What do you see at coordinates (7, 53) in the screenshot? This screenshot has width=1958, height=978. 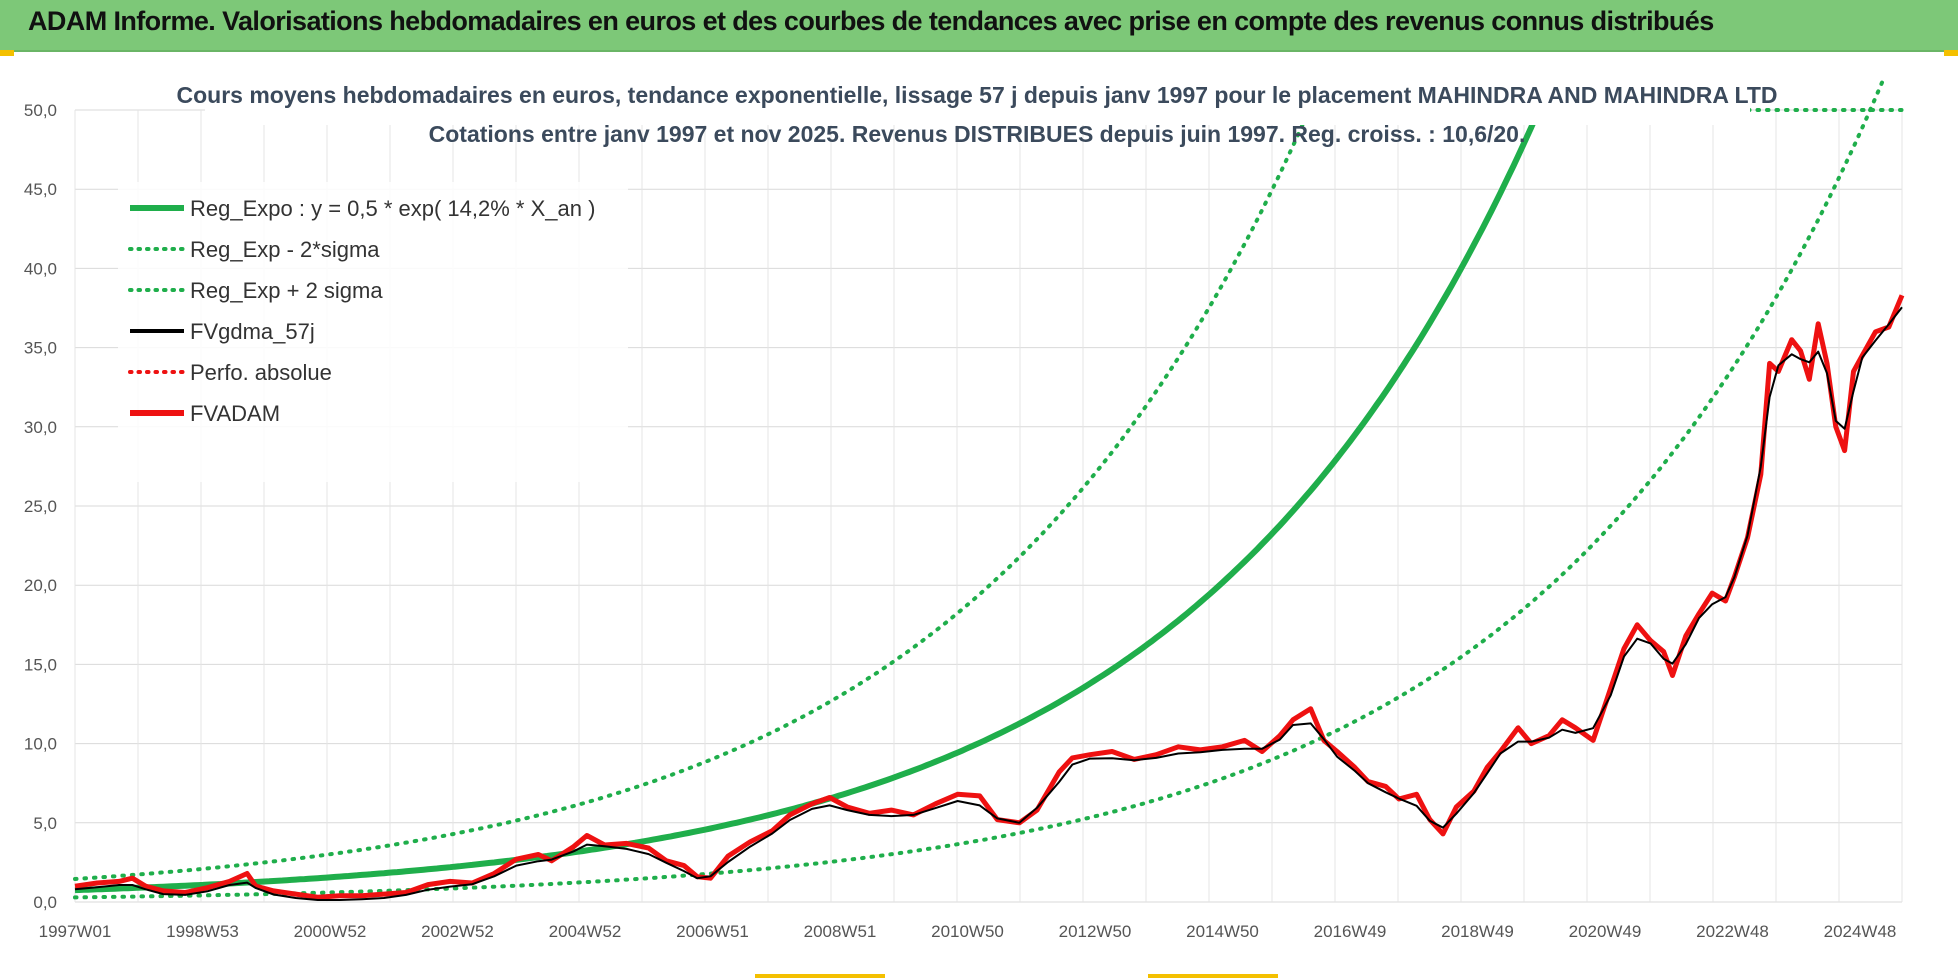 I see `corner-mark-left` at bounding box center [7, 53].